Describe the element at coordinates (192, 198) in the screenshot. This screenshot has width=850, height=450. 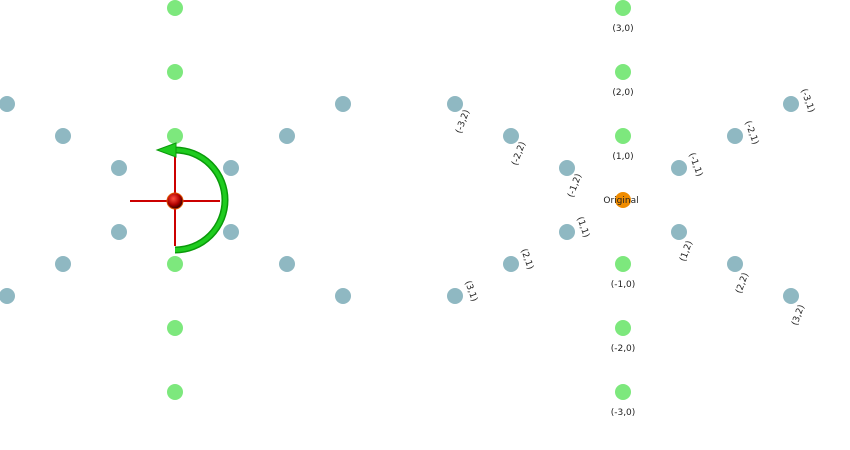
I see `rotation-arrow-icon` at that location.